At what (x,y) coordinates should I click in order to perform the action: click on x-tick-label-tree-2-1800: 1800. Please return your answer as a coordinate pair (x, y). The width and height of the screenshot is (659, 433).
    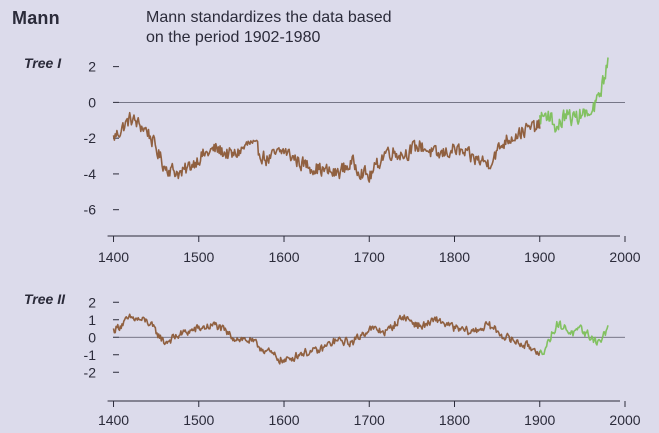
    Looking at the image, I should click on (454, 420).